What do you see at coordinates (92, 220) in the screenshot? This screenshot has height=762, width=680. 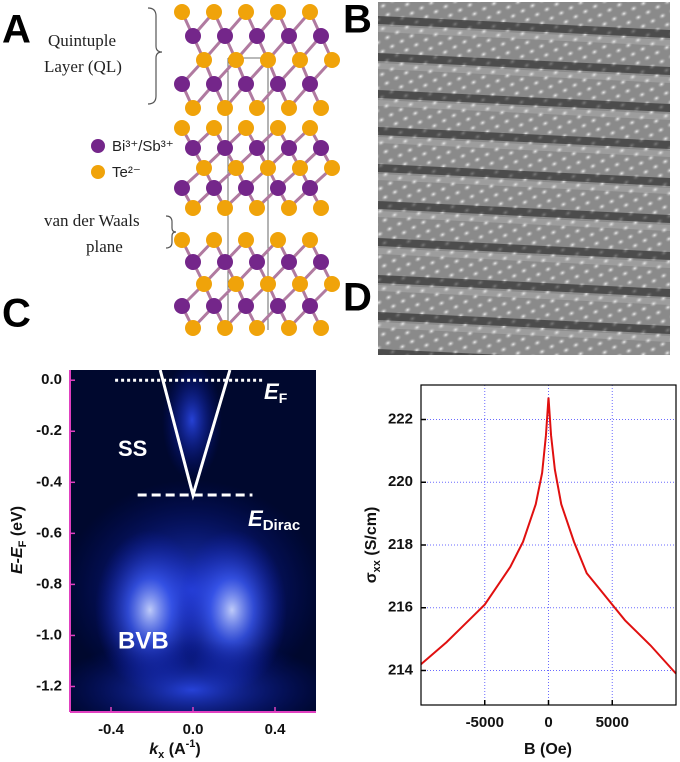 I see `vdw-label: van der Waals` at bounding box center [92, 220].